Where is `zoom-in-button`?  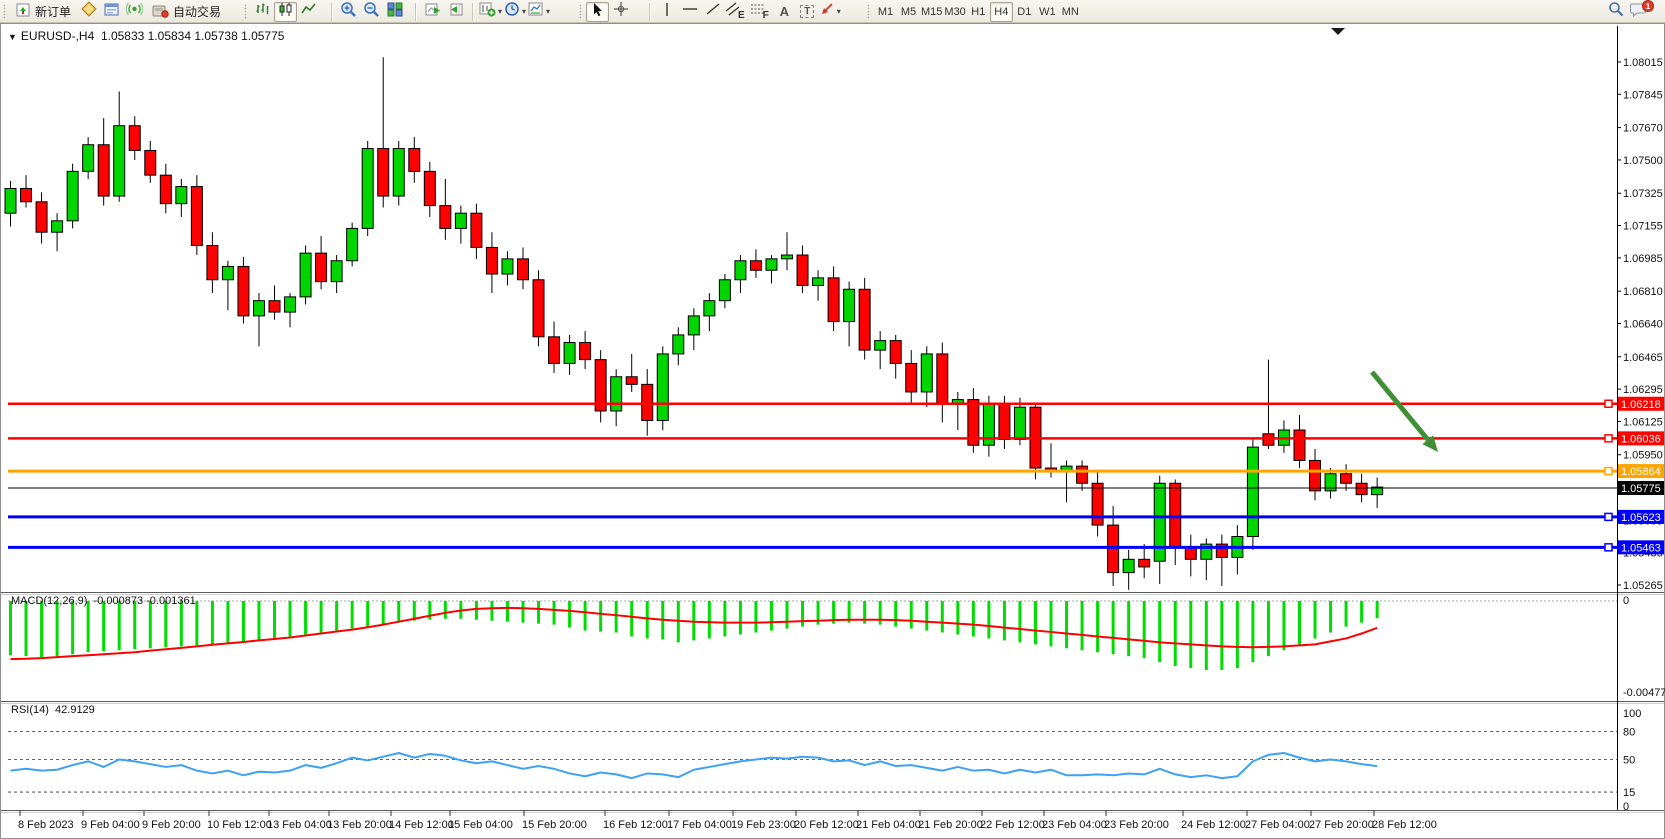 zoom-in-button is located at coordinates (348, 12).